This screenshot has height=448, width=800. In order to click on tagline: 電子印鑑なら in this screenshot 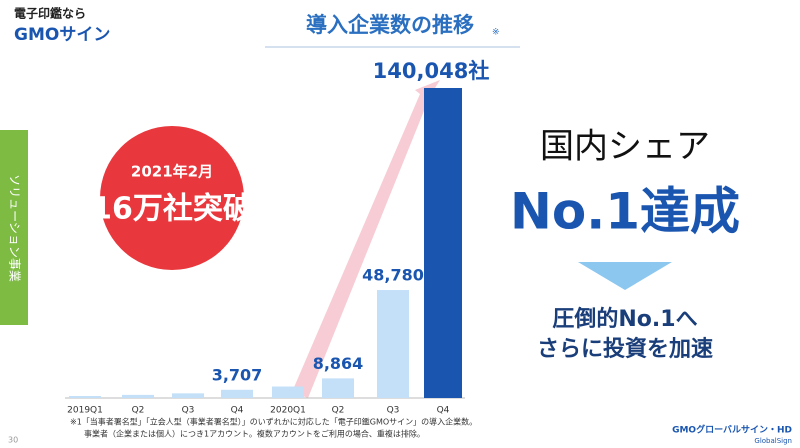, I will do `click(50, 13)`.